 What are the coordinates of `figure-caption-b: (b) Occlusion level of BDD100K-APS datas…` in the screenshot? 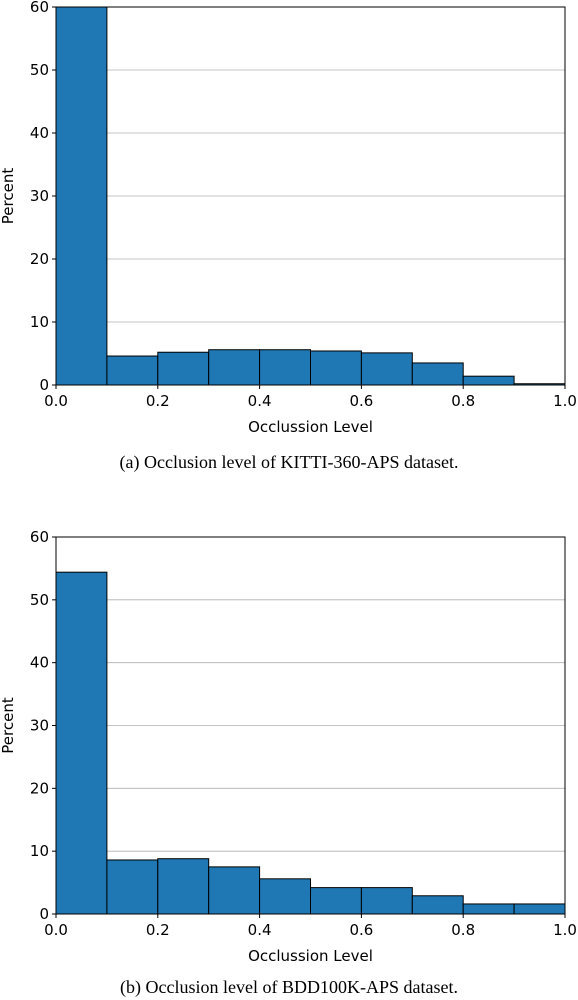 It's located at (289, 987).